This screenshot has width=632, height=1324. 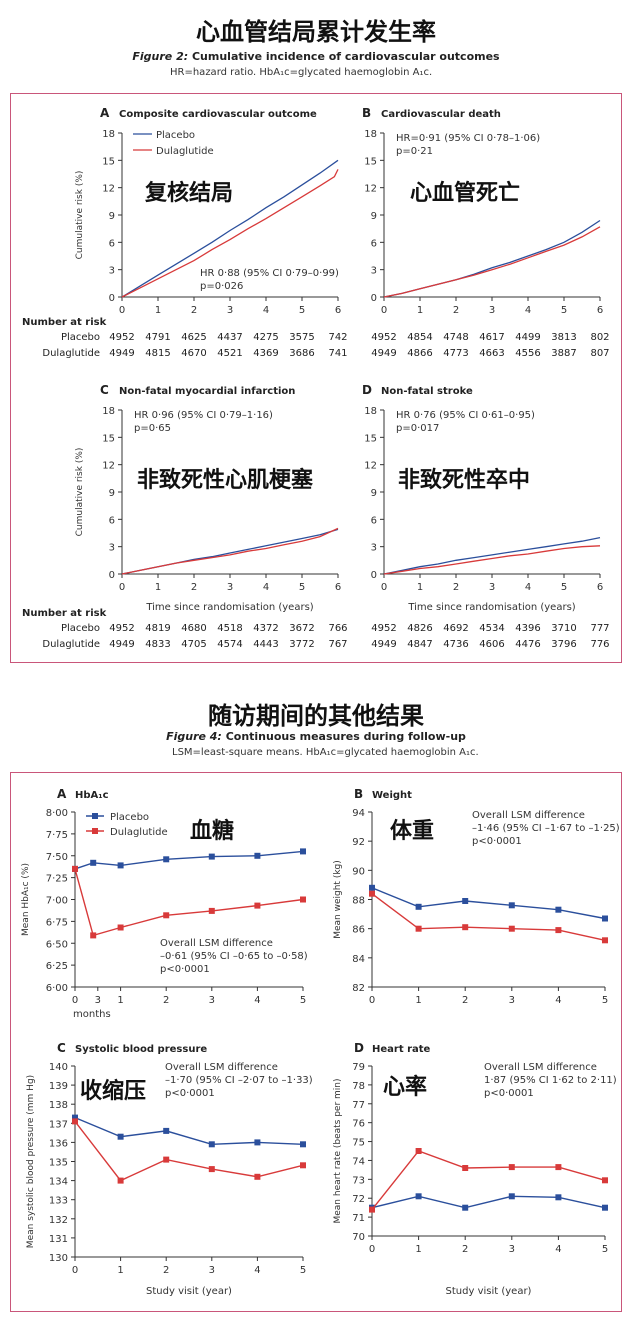 What do you see at coordinates (492, 310) in the screenshot?
I see `km-b-xtick-label: 3` at bounding box center [492, 310].